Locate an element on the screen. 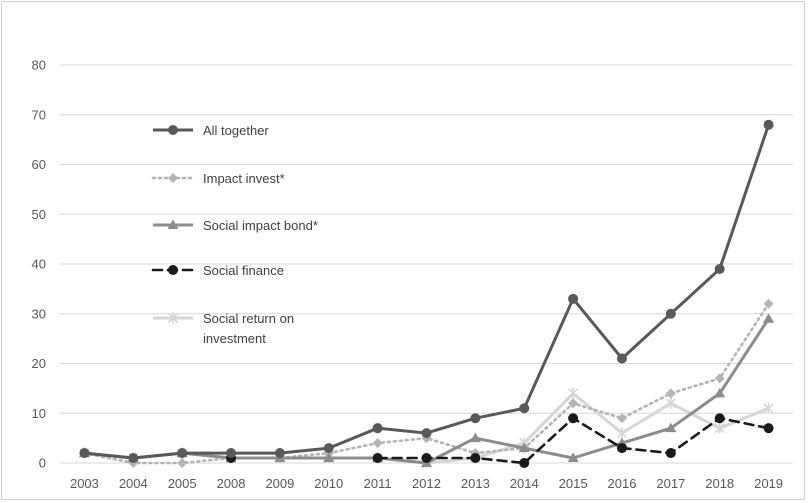  y-tick-label: 40 is located at coordinates (39, 264).